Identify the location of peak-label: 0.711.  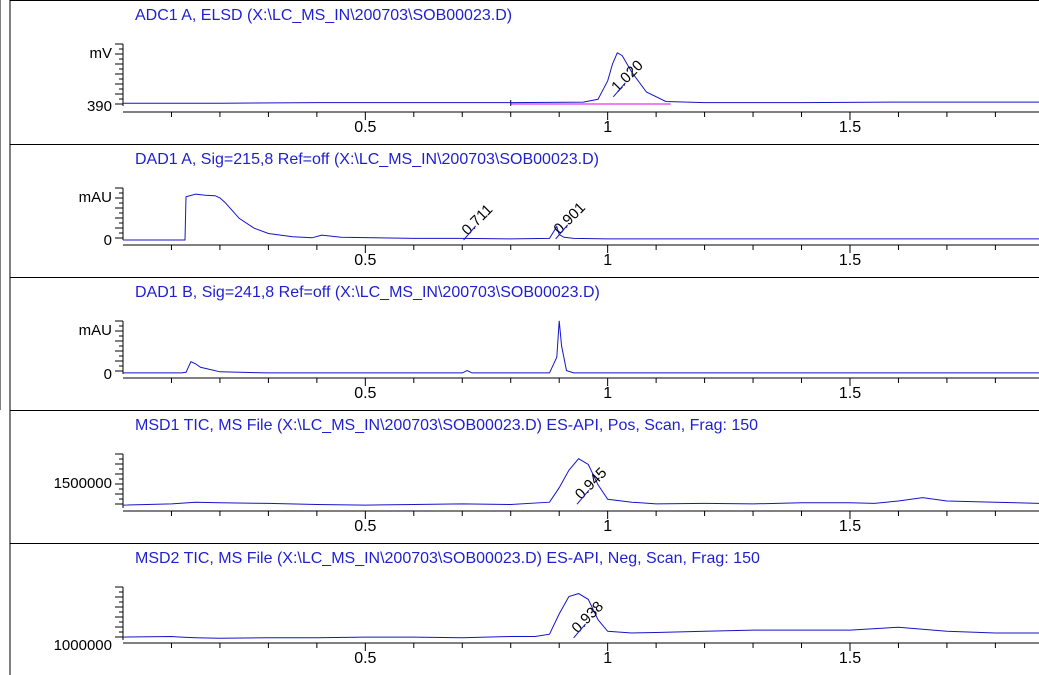
(477, 220).